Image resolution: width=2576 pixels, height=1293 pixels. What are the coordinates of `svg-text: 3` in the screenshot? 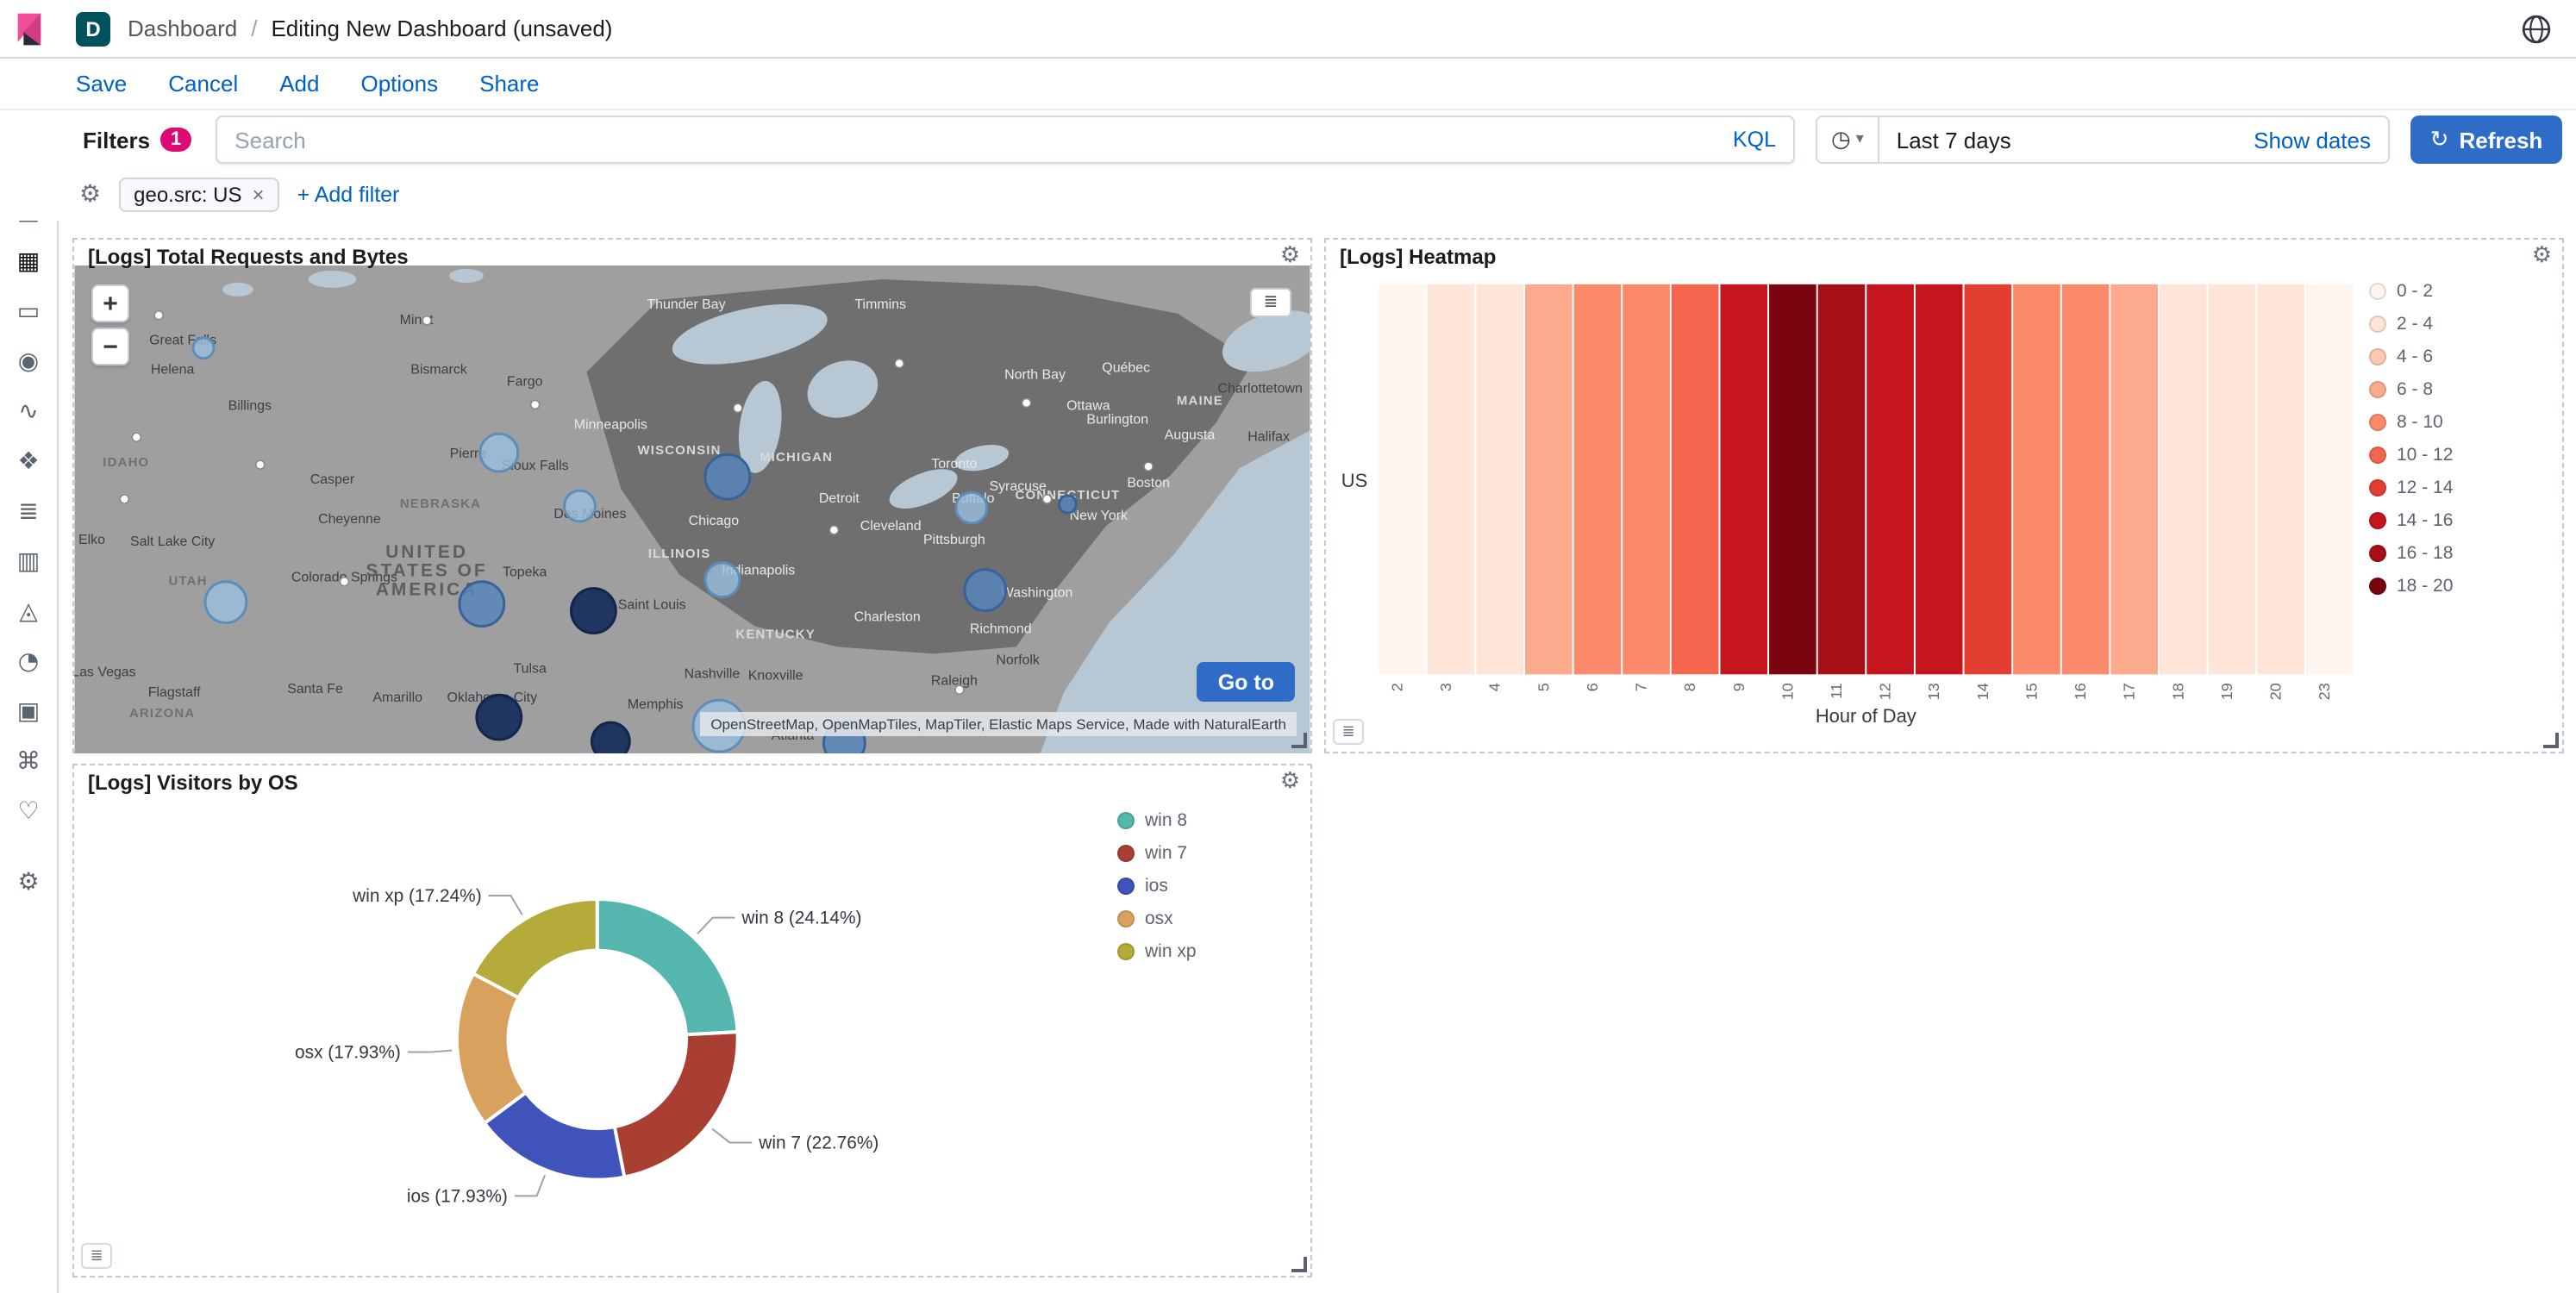 It's located at (1445, 687).